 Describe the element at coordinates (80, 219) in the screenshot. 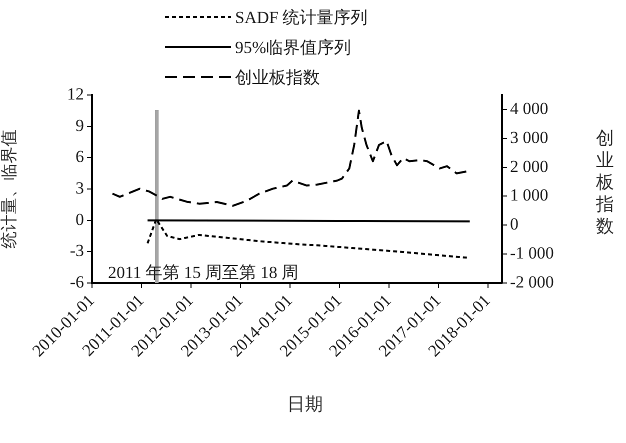

I see `y-tick-label: 0` at that location.